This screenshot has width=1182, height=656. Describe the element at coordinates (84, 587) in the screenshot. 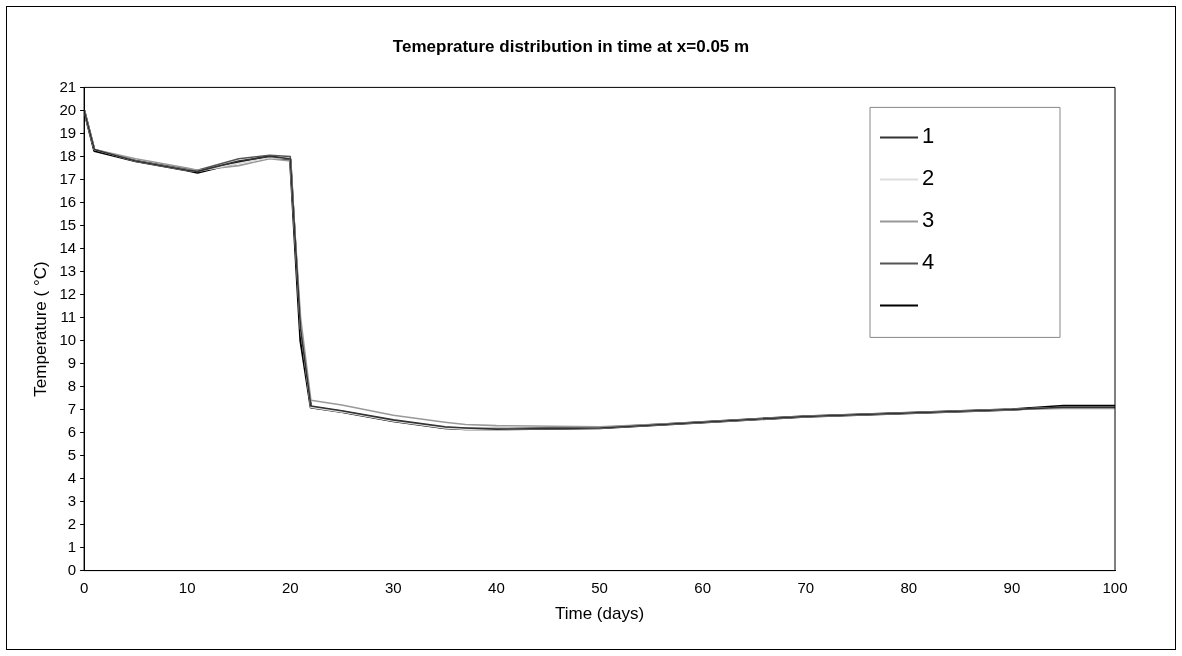

I see `x-tick-label: 0` at that location.